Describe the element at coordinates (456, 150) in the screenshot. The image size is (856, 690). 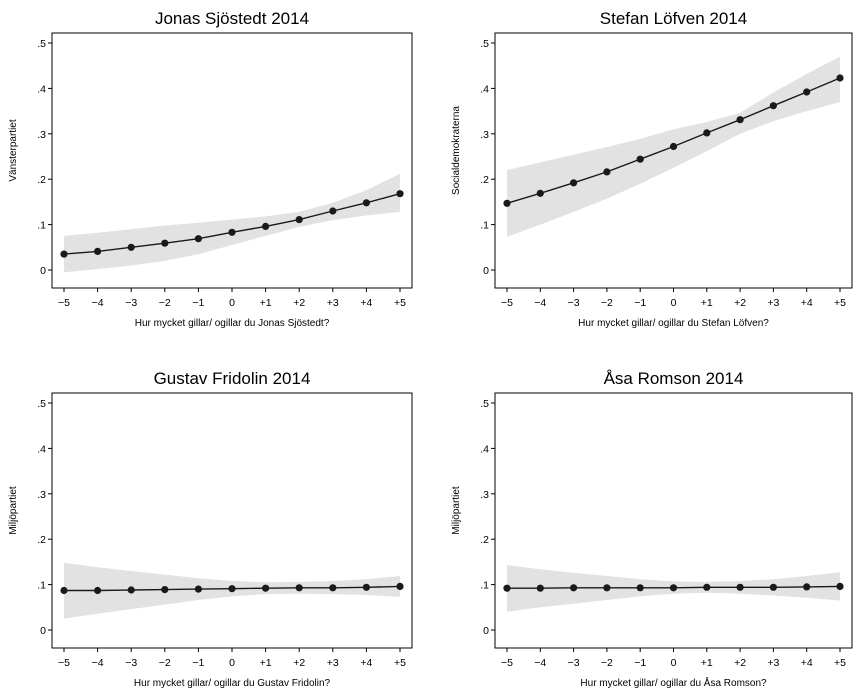
I see `y-axis-label: Socialdemokraterna` at that location.